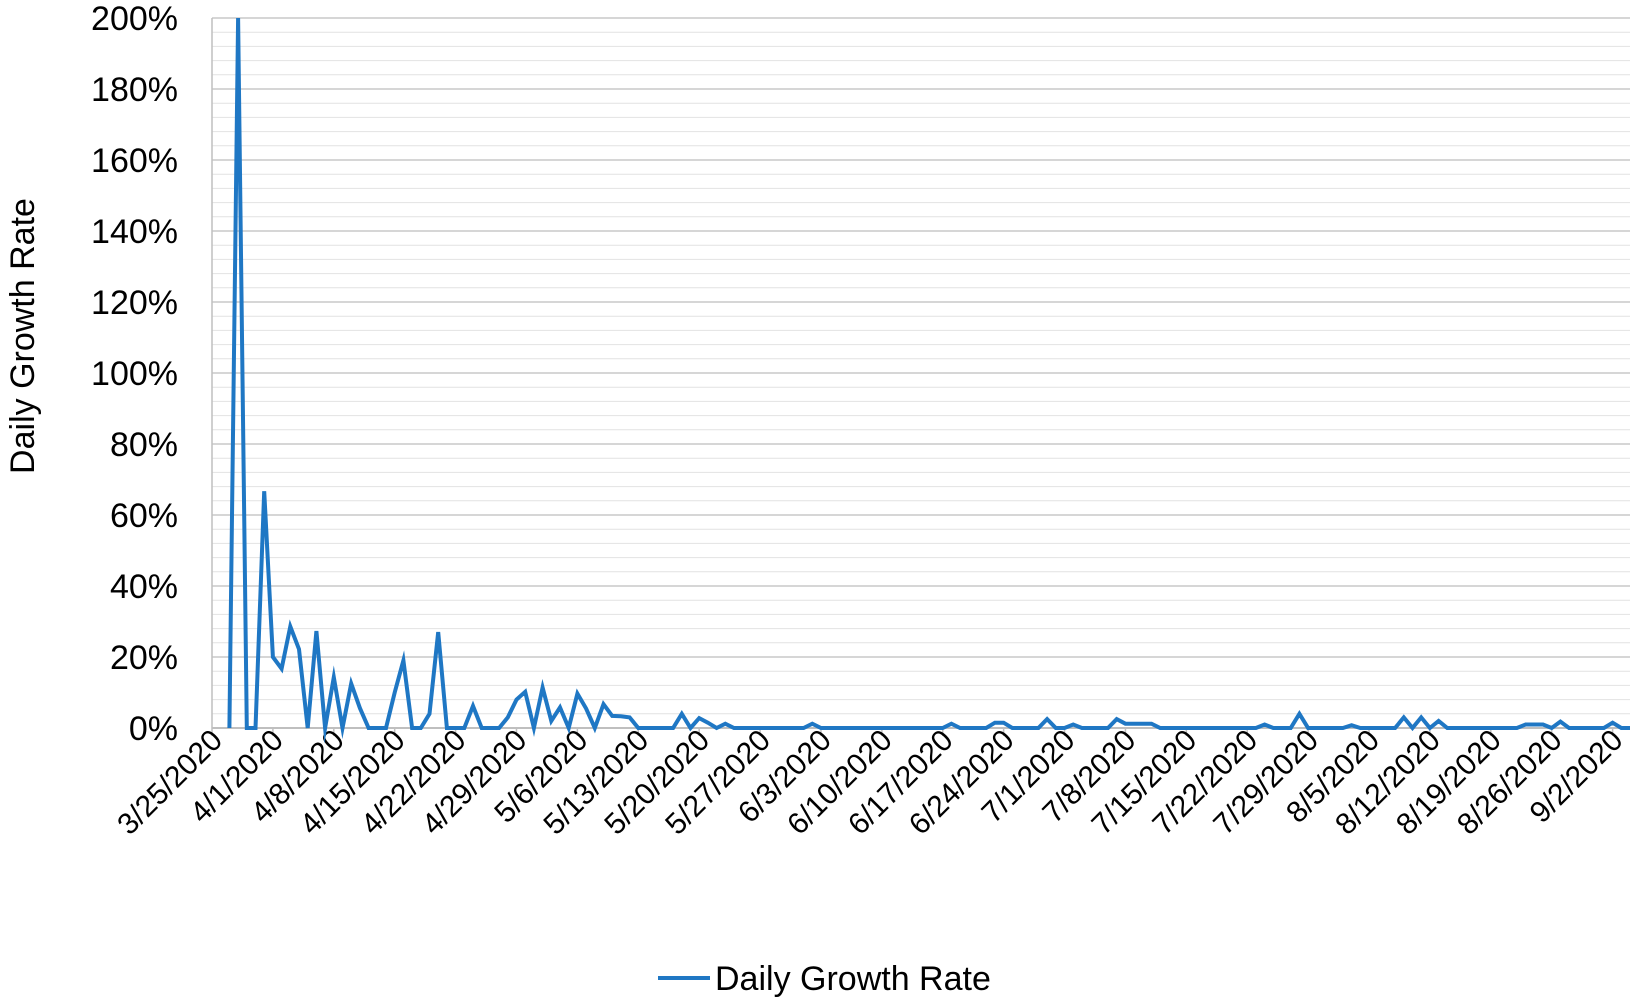 This screenshot has height=1001, width=1639. What do you see at coordinates (134, 90) in the screenshot?
I see `y-tick-label: 180%` at bounding box center [134, 90].